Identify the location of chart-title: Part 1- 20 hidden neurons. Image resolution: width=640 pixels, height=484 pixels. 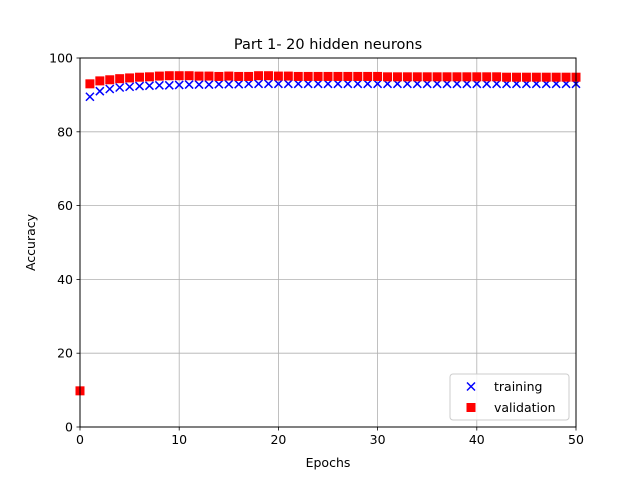
(328, 45).